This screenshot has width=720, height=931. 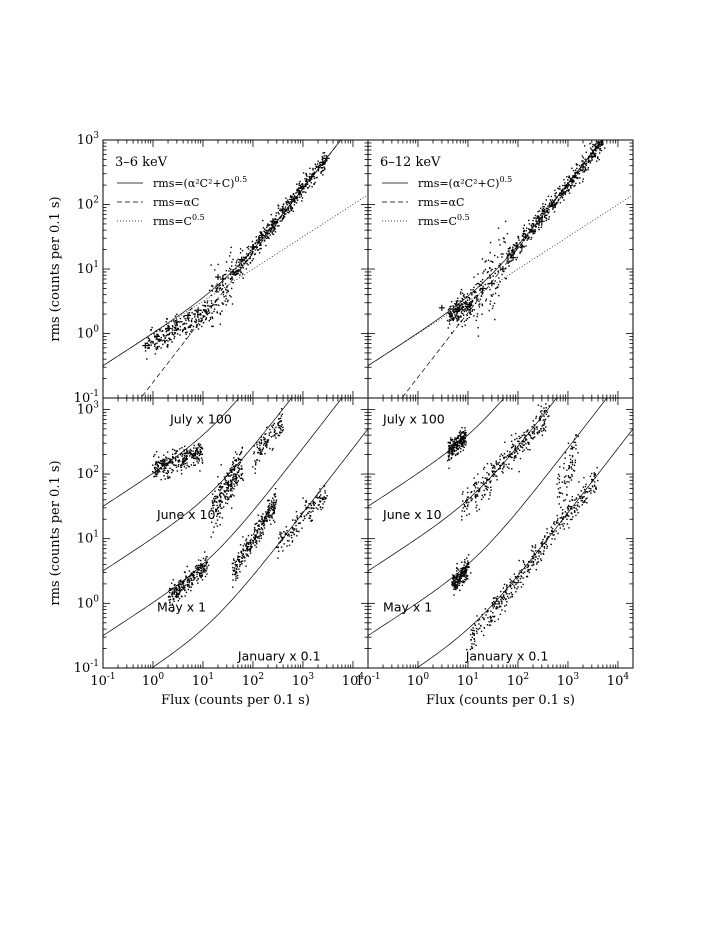 What do you see at coordinates (441, 202) in the screenshot?
I see `legend-label-dashed: rms=αC` at bounding box center [441, 202].